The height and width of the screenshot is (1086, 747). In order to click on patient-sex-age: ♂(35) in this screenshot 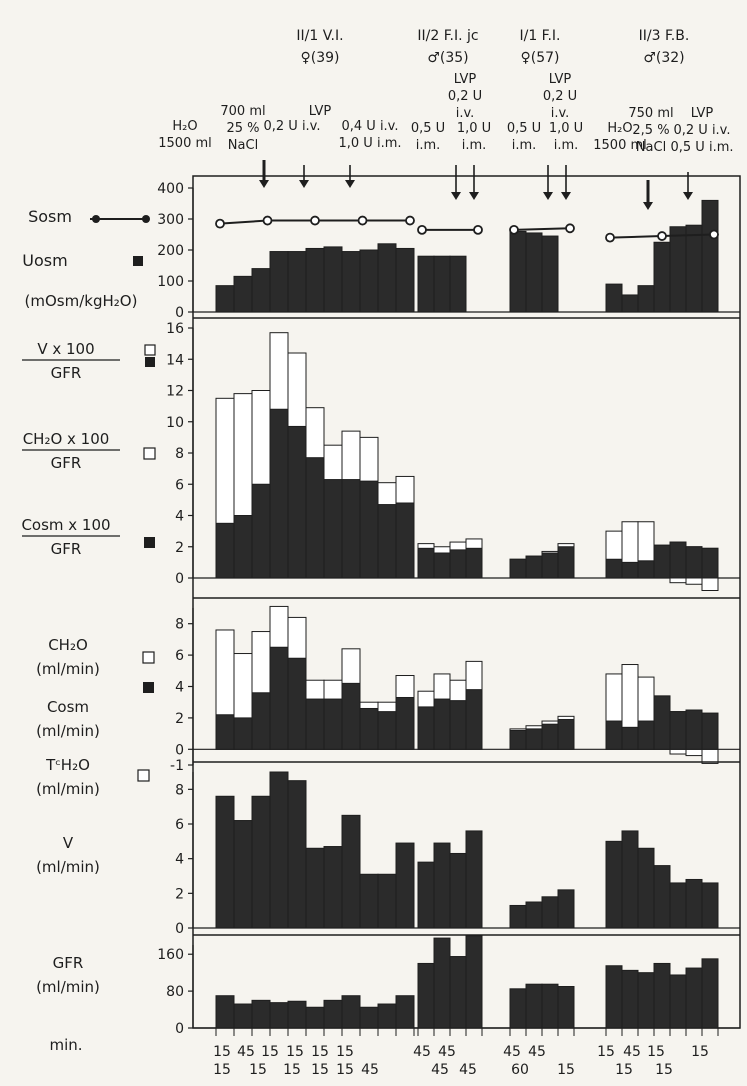, I will do `click(447, 58)`.